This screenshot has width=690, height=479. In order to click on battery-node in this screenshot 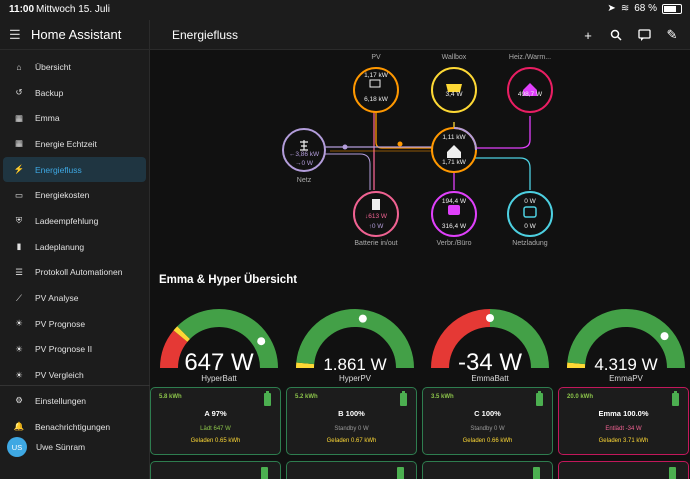, I will do `click(376, 214)`.